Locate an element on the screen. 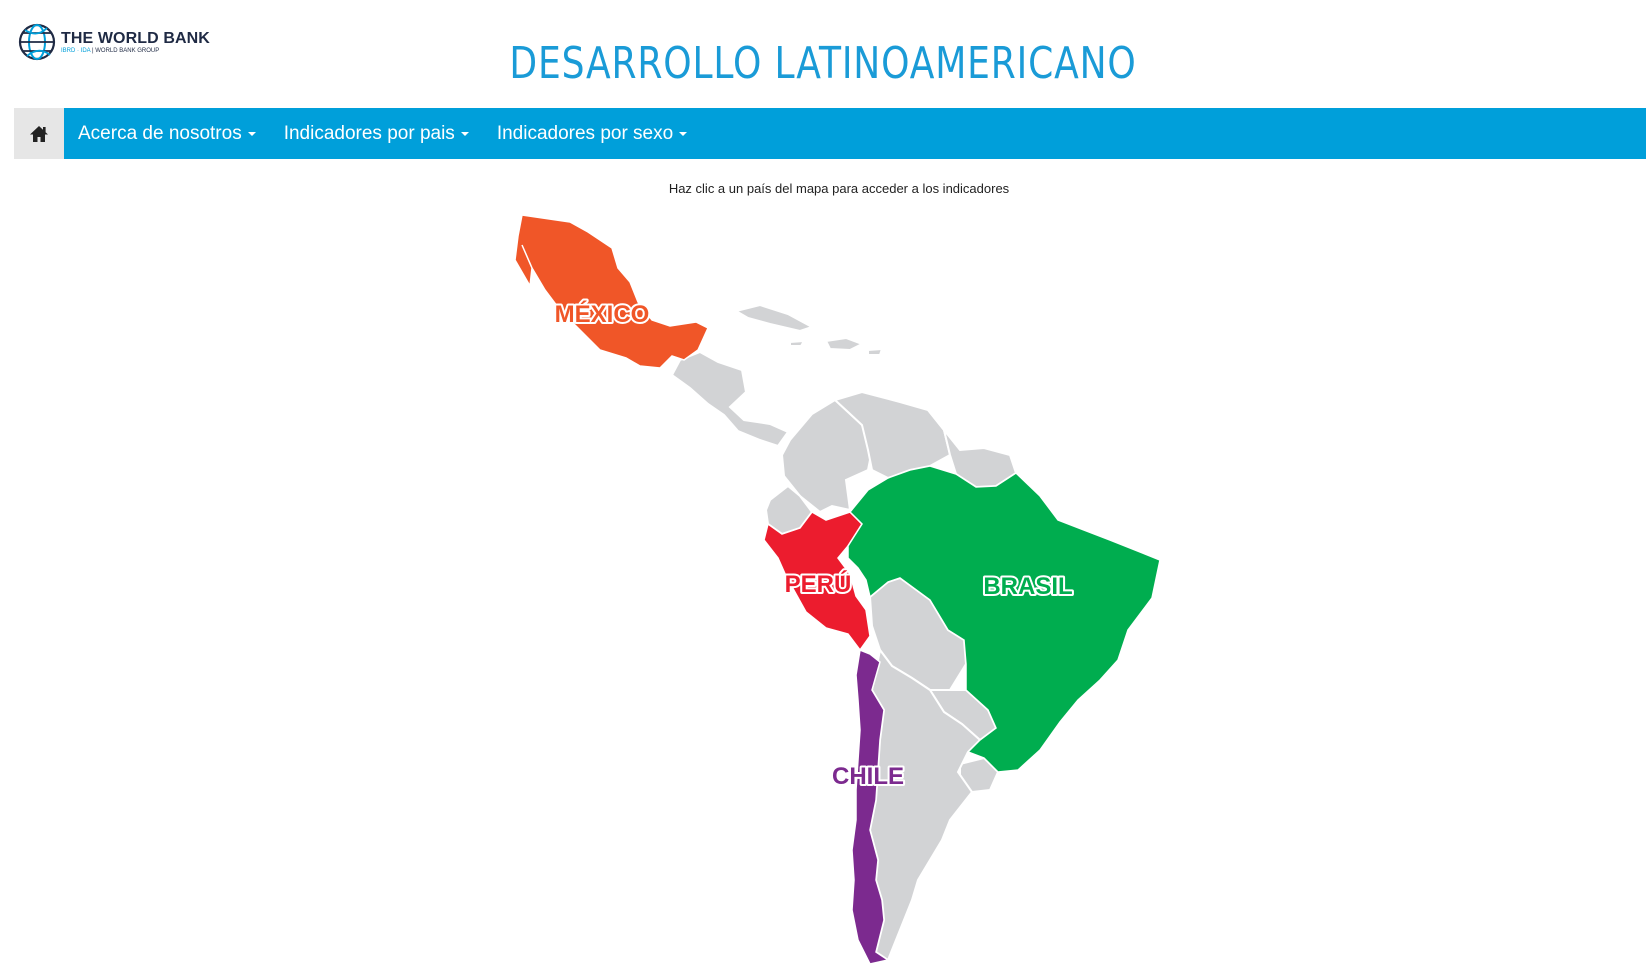 This screenshot has width=1646, height=978. hispaniola is located at coordinates (844, 344).